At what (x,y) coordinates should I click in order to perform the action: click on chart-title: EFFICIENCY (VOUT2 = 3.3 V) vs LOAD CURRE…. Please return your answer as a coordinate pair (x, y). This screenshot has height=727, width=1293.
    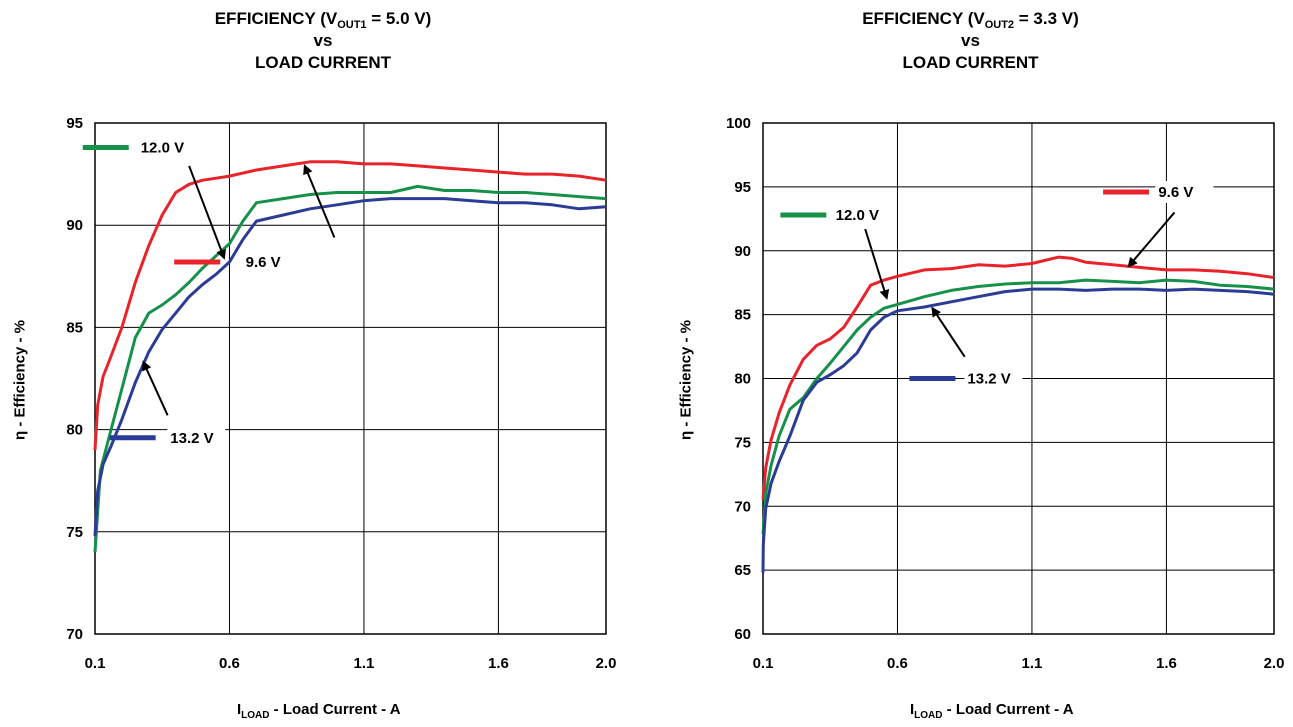
    Looking at the image, I should click on (970, 40).